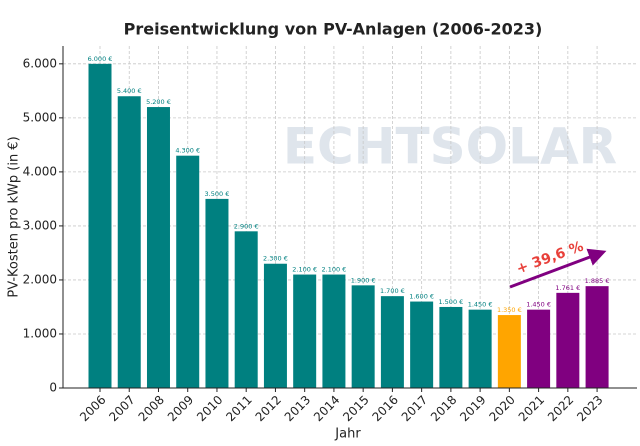 The width and height of the screenshot is (640, 446). I want to click on x-tick-label: 2006, so click(92, 408).